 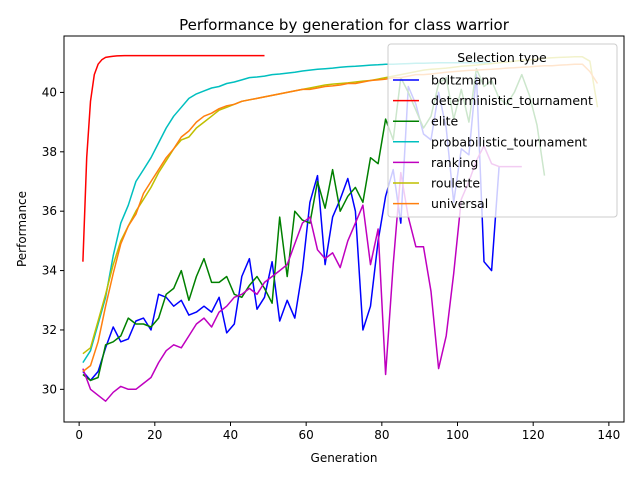 What do you see at coordinates (154, 435) in the screenshot?
I see `x-tick-label: 20` at bounding box center [154, 435].